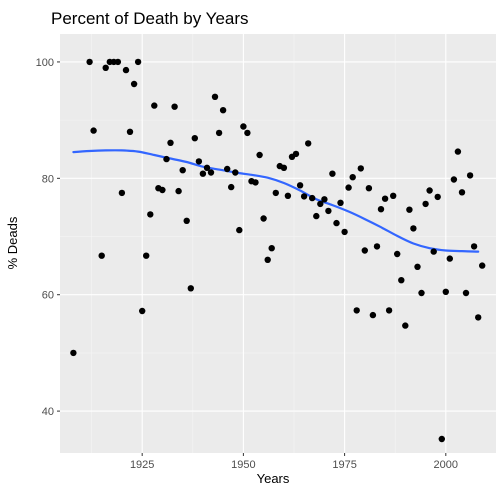  I want to click on y-axis: 40 60 80 100, so click(48, 237).